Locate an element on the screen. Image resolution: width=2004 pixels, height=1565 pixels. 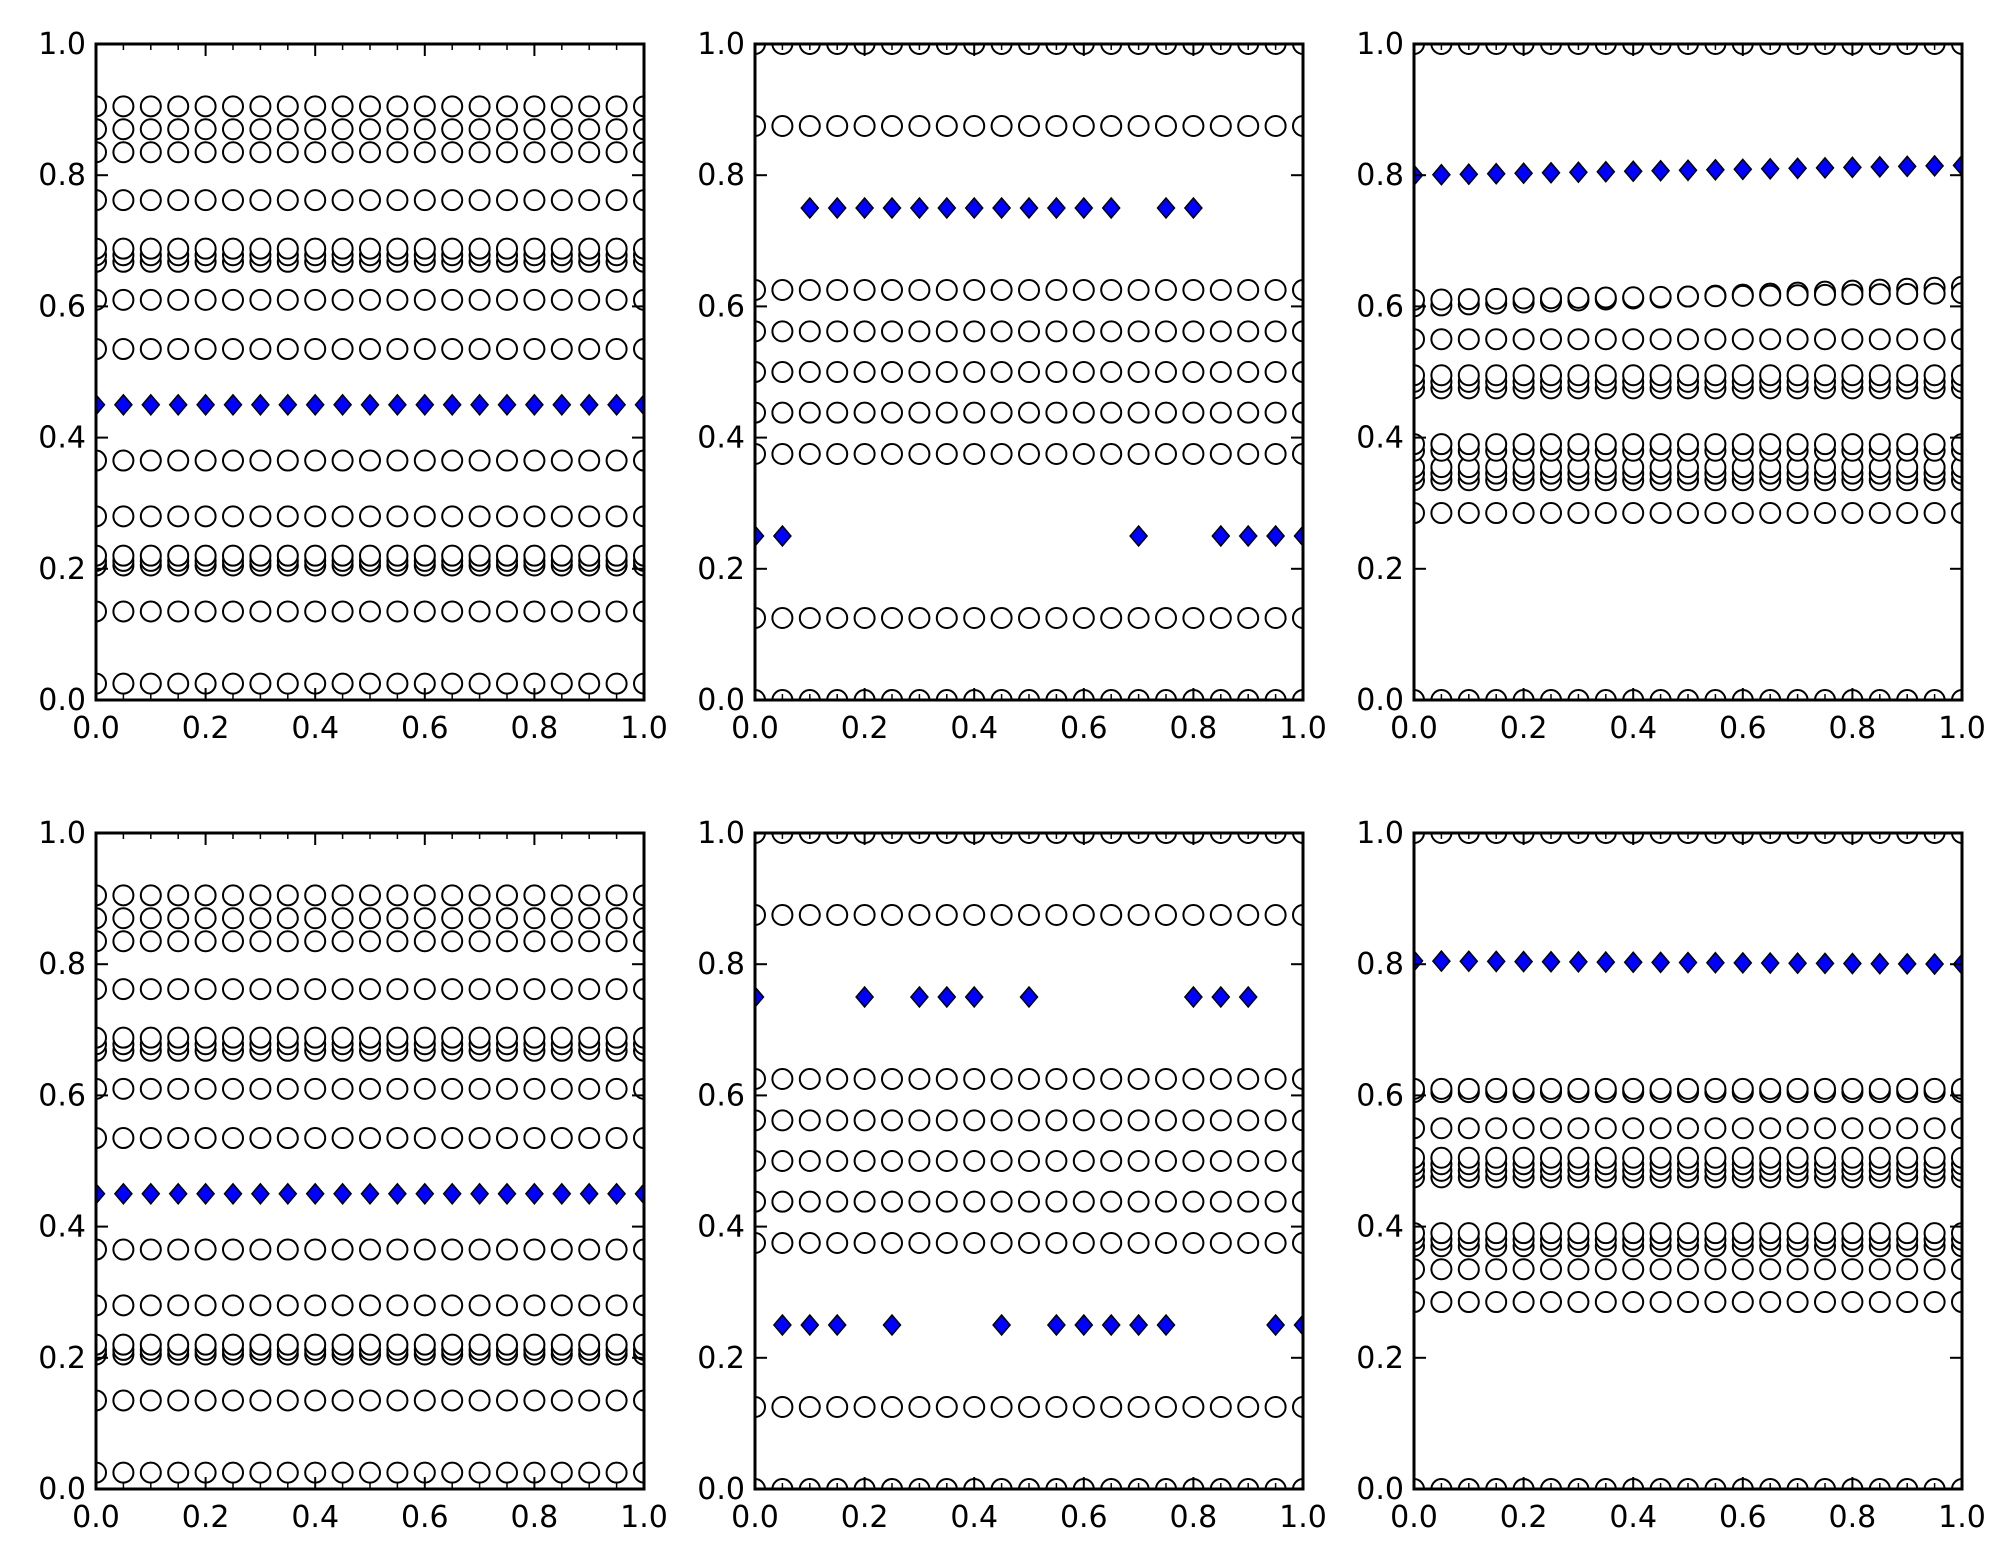
subplot-2: 0.00.0 0.2 0.2 0.4 0.4 0.6 0.6 0.8 0.8 1.0 1.0 is located at coordinates (1012, 386).